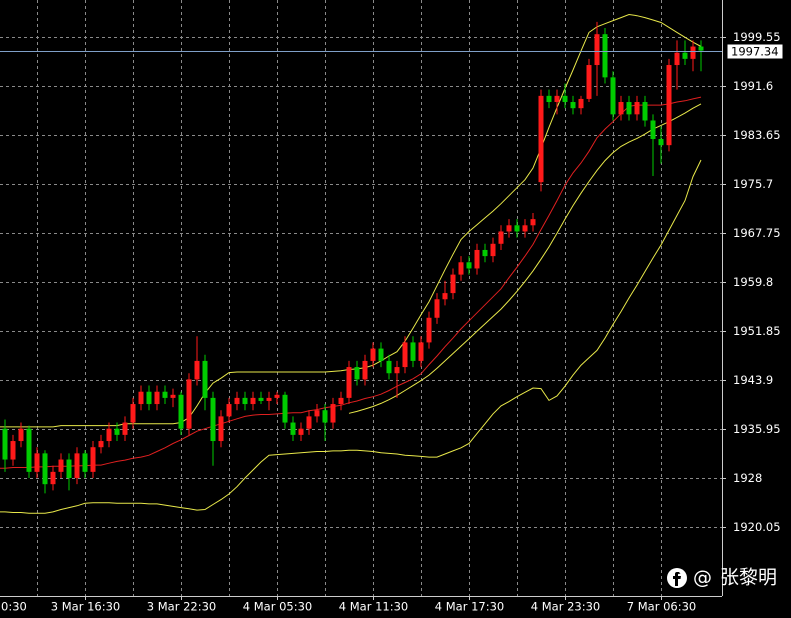  I want to click on x-tick-label: 0:30, so click(14, 607).